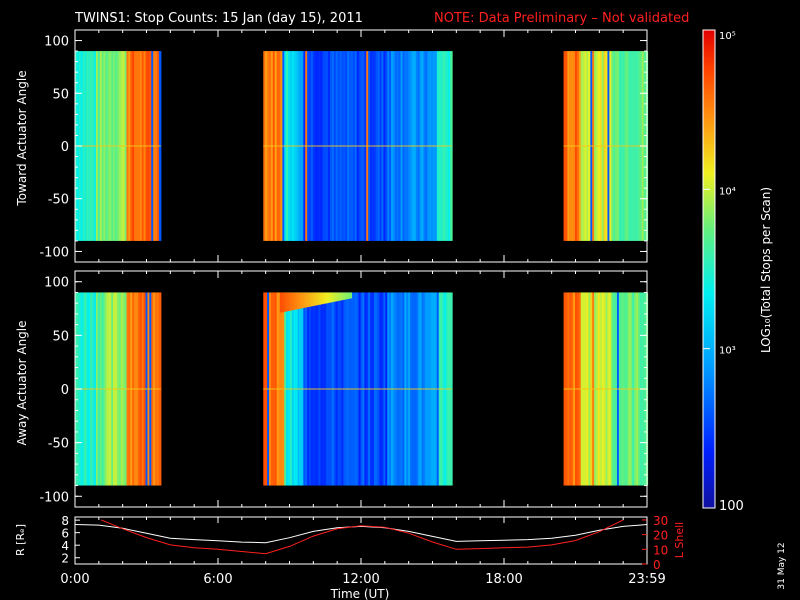 The width and height of the screenshot is (800, 600). Describe the element at coordinates (65, 534) in the screenshot. I see `left-tick-label: 6` at that location.